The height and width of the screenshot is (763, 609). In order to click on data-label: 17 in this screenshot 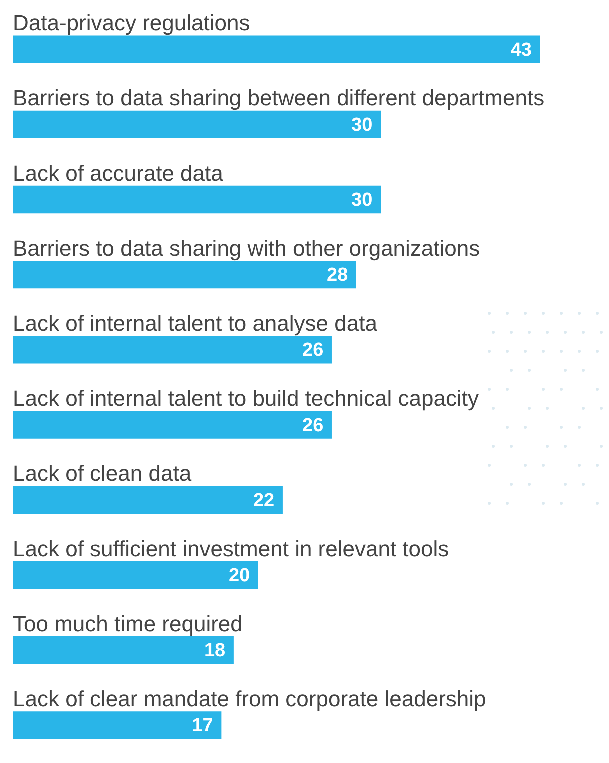, I will do `click(203, 726)`.